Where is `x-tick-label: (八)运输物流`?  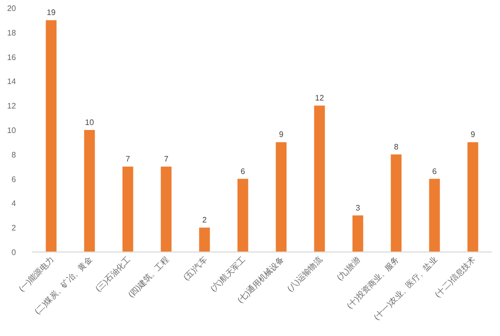
x-tick-label: (八)运输物流 is located at coordinates (305, 274).